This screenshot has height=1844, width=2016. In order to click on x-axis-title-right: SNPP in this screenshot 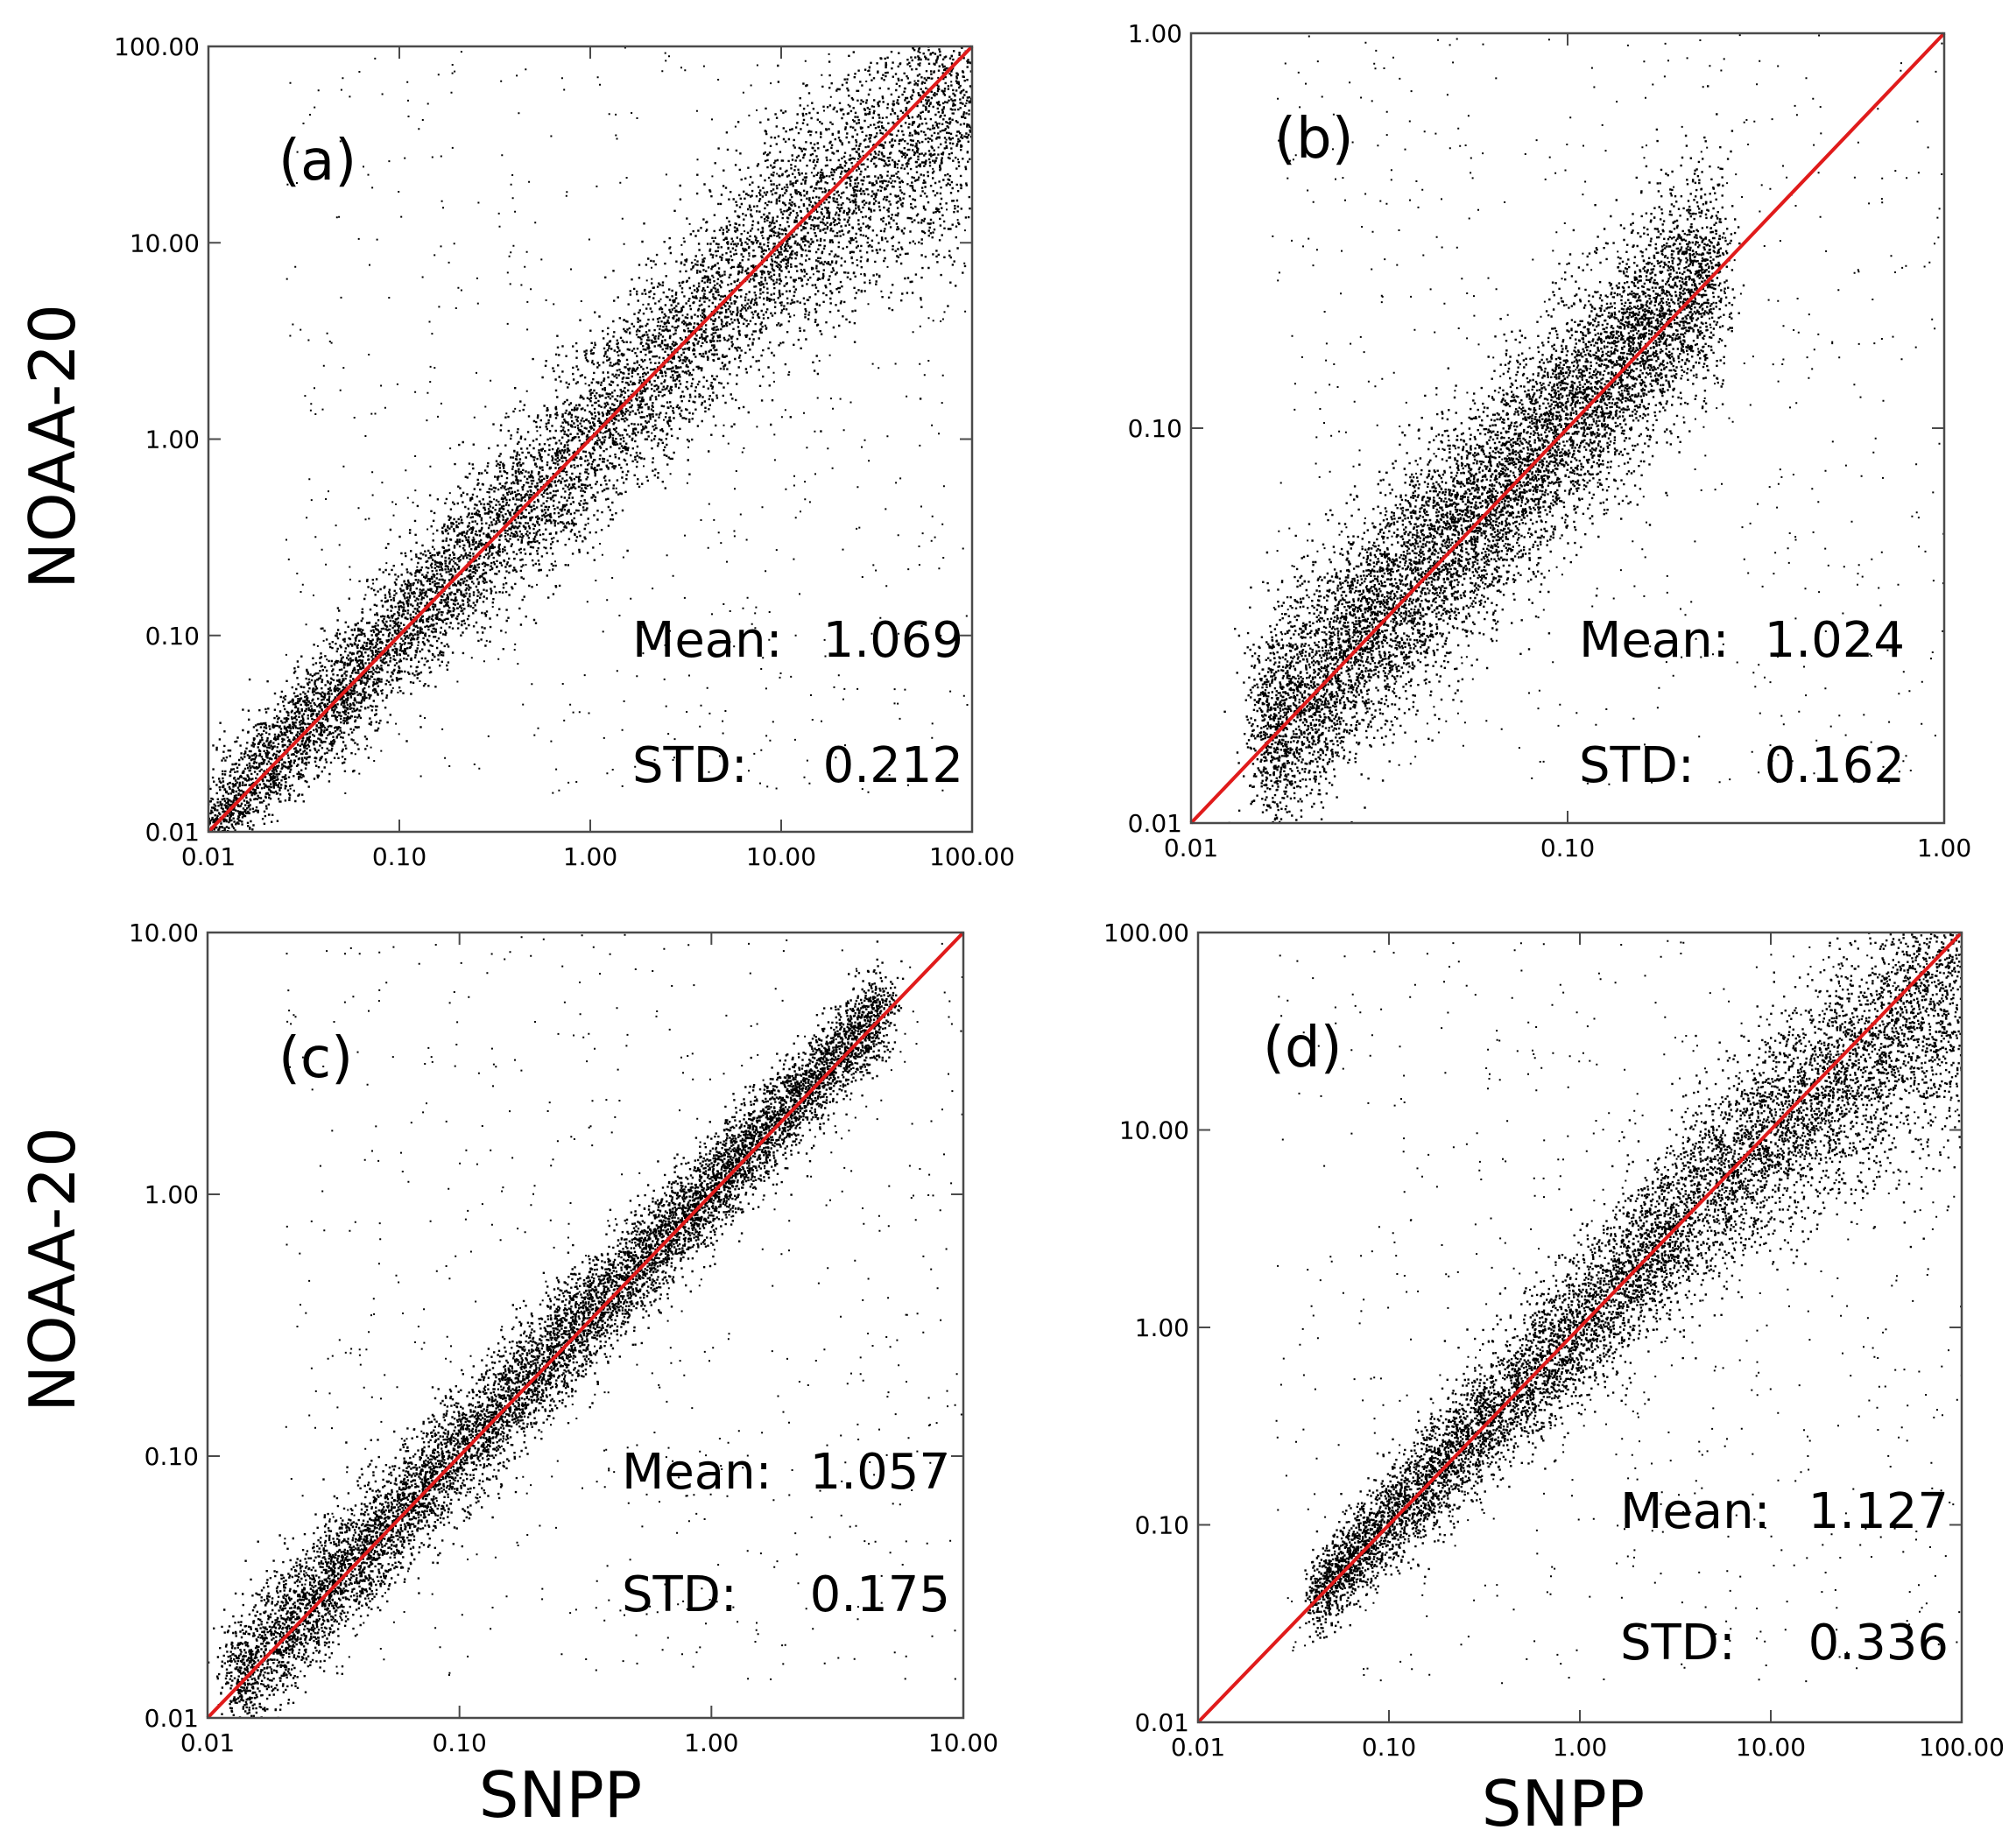, I will do `click(1563, 1803)`.